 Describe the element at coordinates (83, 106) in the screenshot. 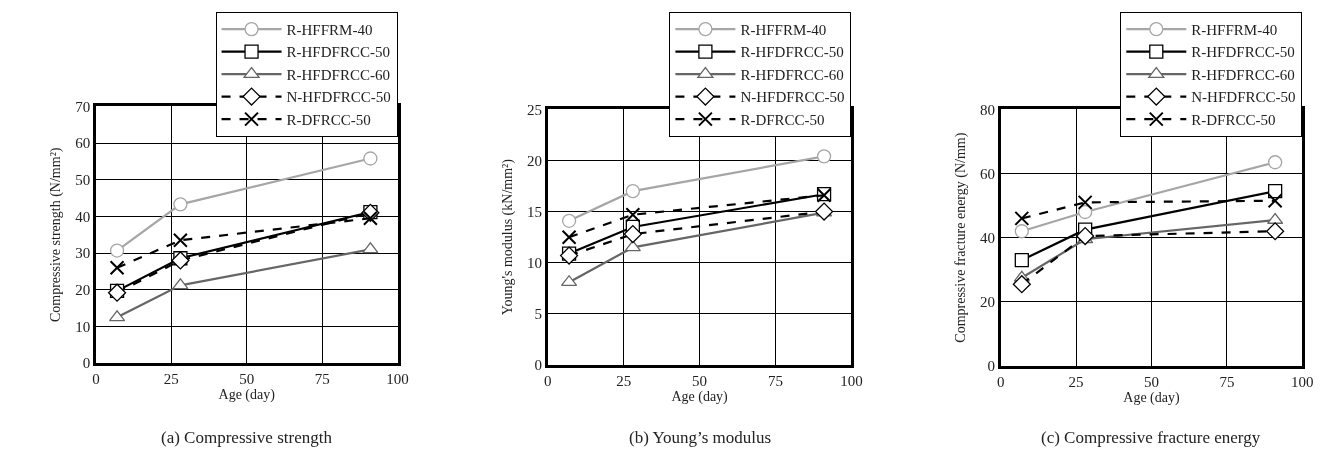

I see `y-tick-label: 70` at that location.